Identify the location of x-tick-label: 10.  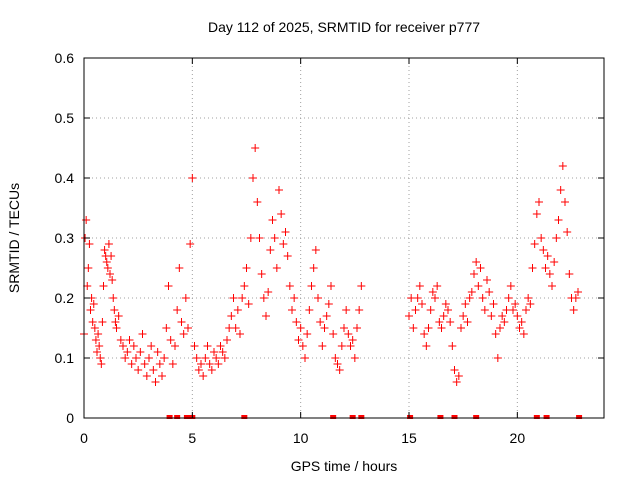
(301, 438).